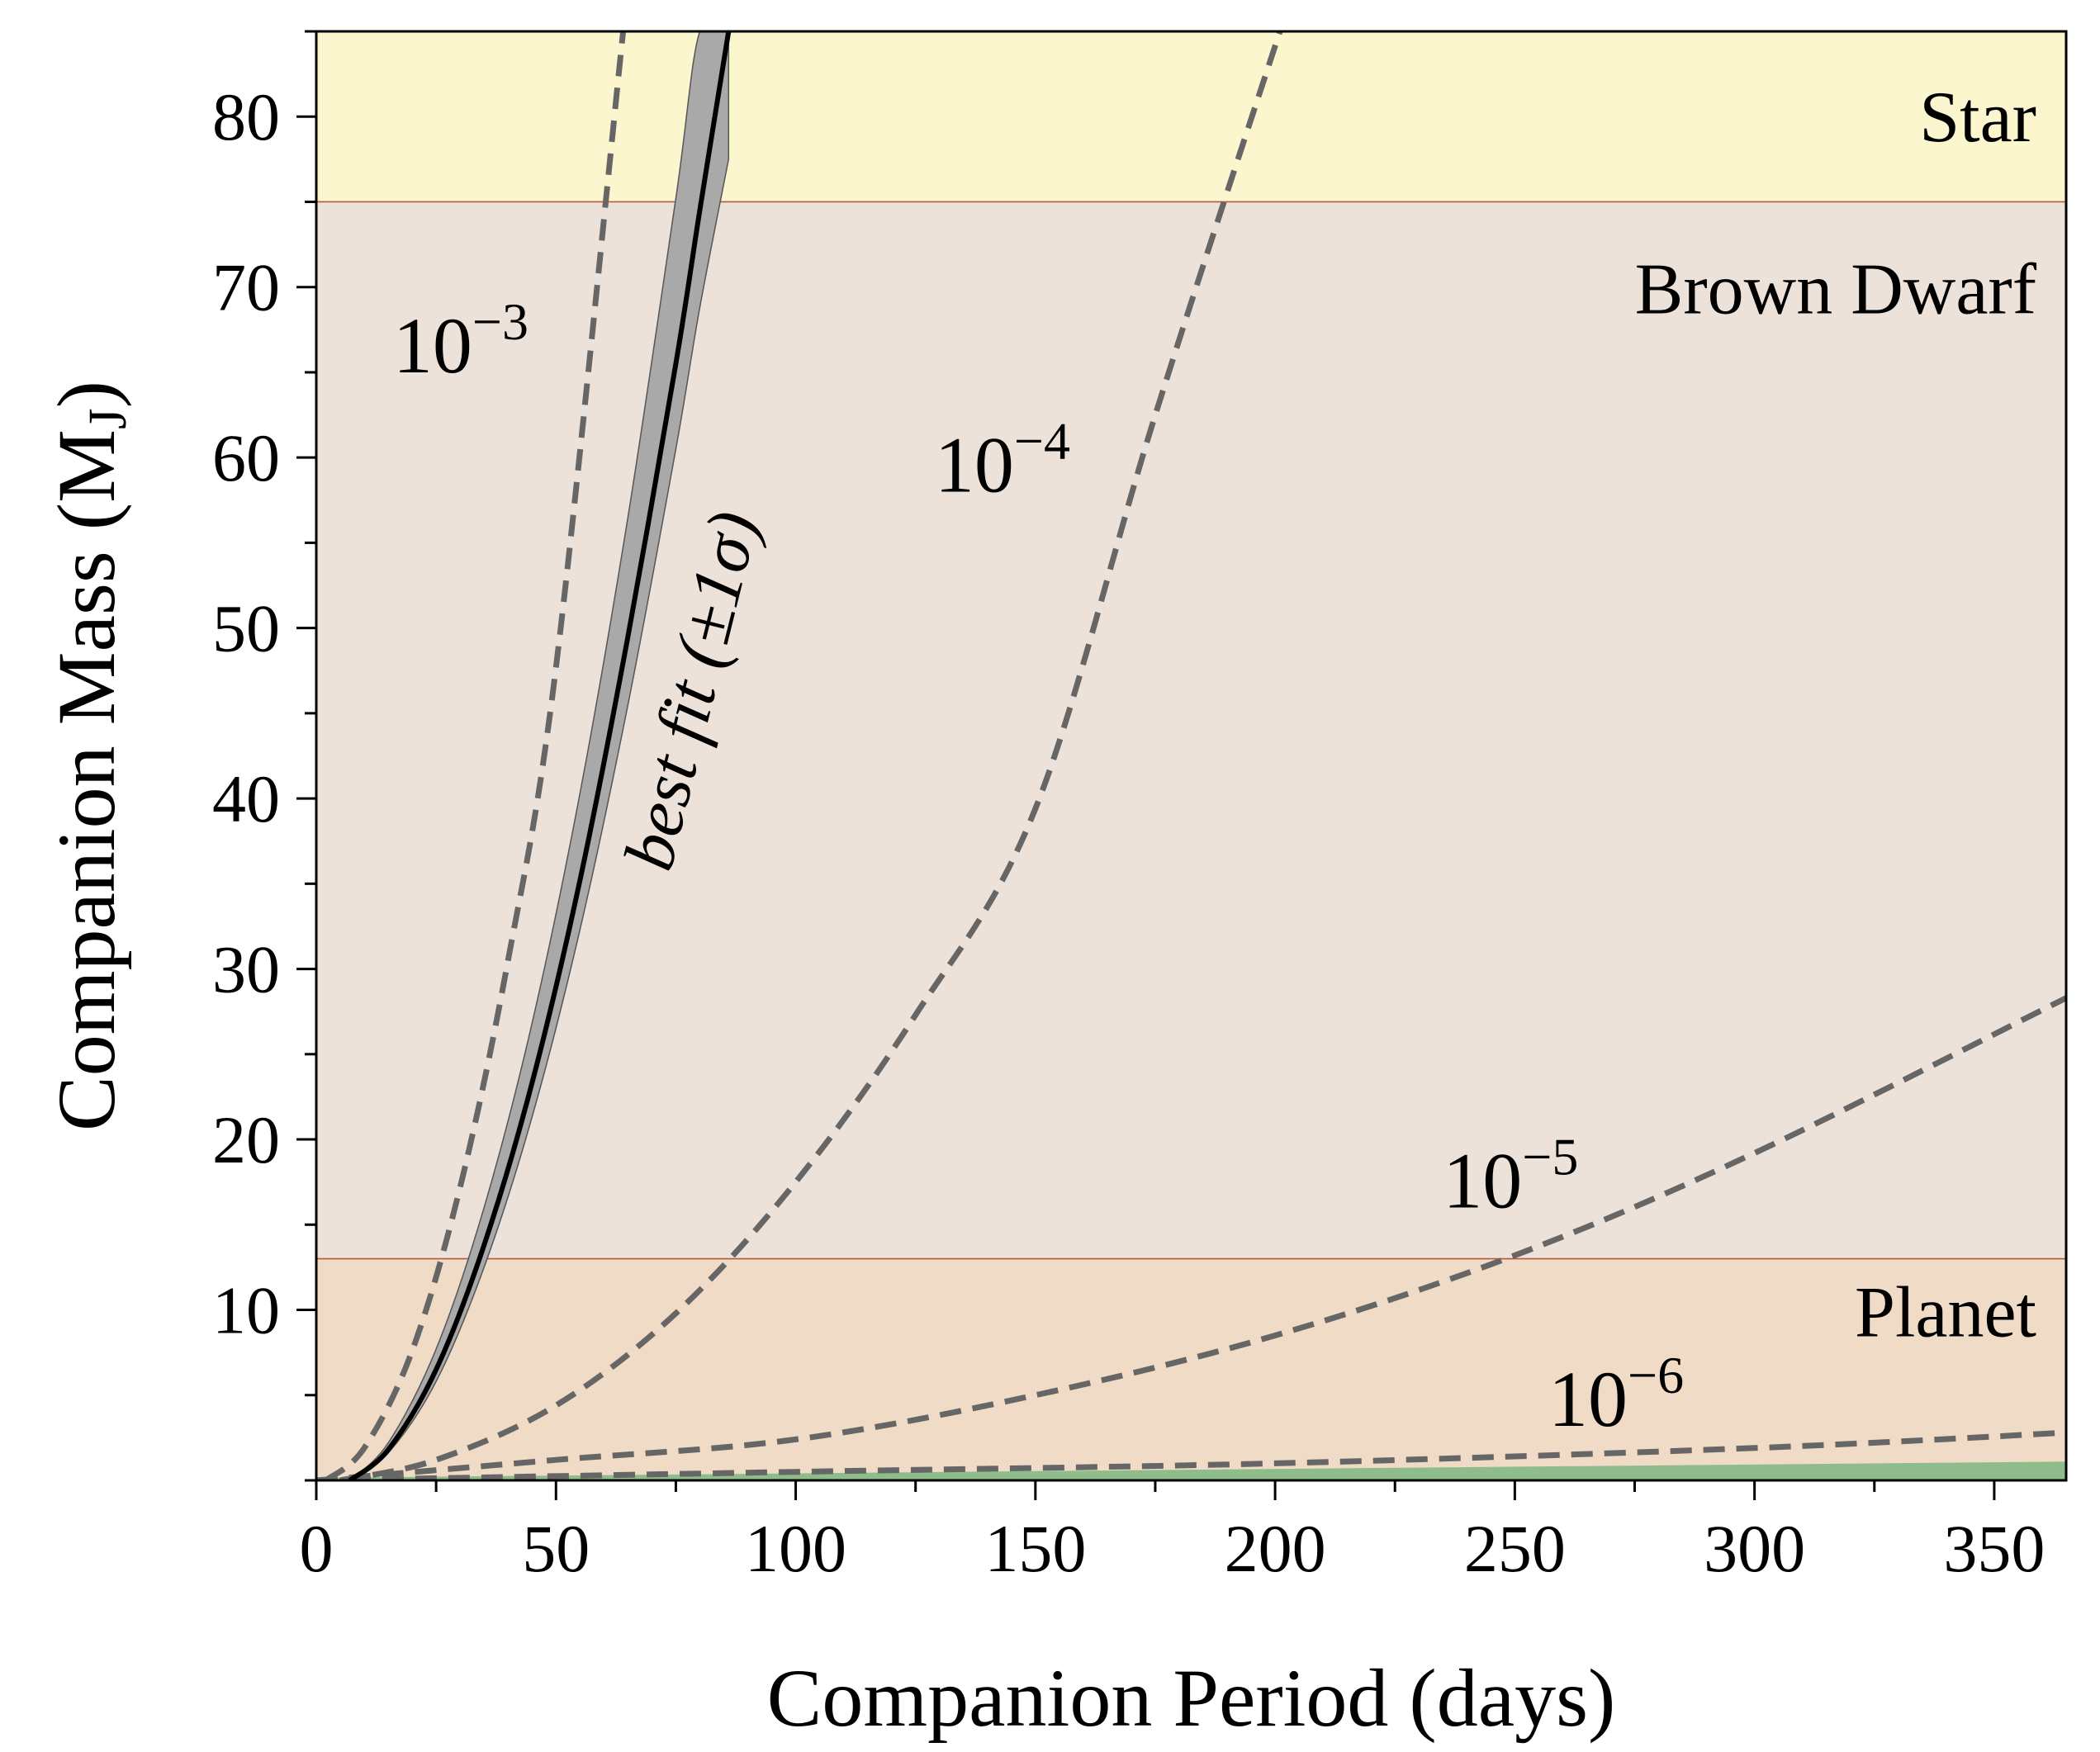 The width and height of the screenshot is (2100, 1752). Describe the element at coordinates (461, 341) in the screenshot. I see `curve-label-1e-3: 10−3` at that location.